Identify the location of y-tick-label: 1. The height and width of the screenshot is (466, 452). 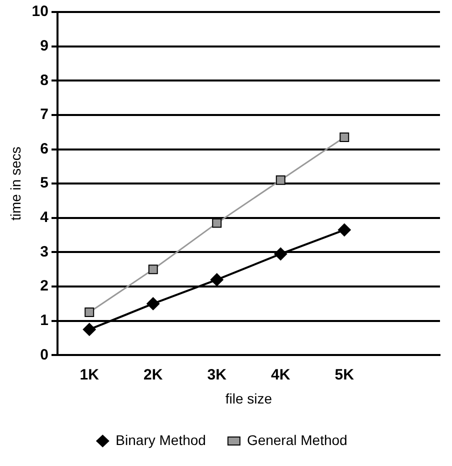
(44, 321).